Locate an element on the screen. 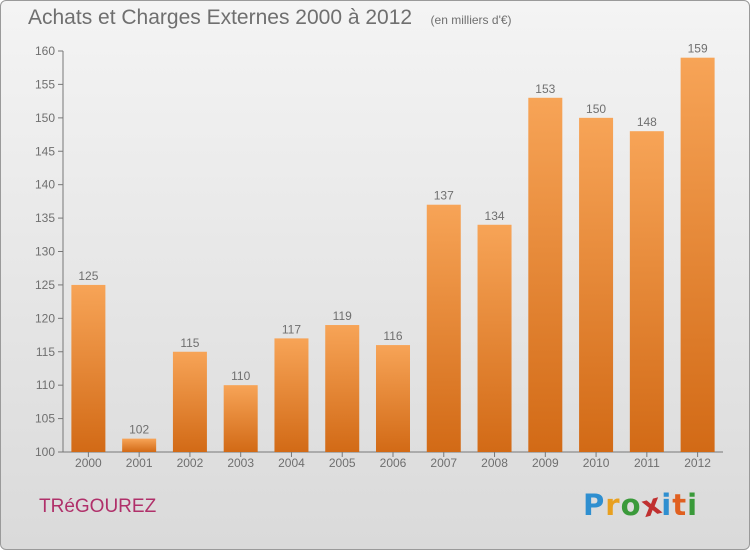 The image size is (750, 550). y-tick-label: 110 is located at coordinates (45, 385).